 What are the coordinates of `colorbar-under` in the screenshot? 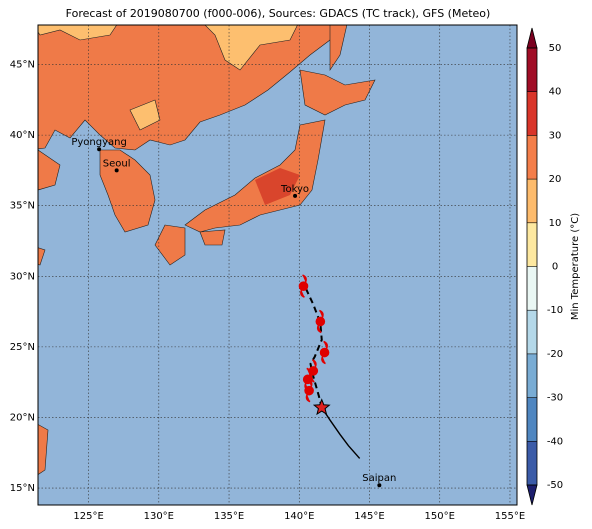 It's located at (532, 495).